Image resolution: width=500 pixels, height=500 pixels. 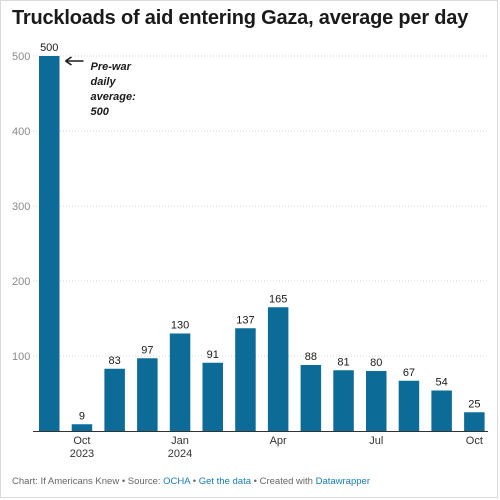 I want to click on data-label: 83, so click(x=115, y=361).